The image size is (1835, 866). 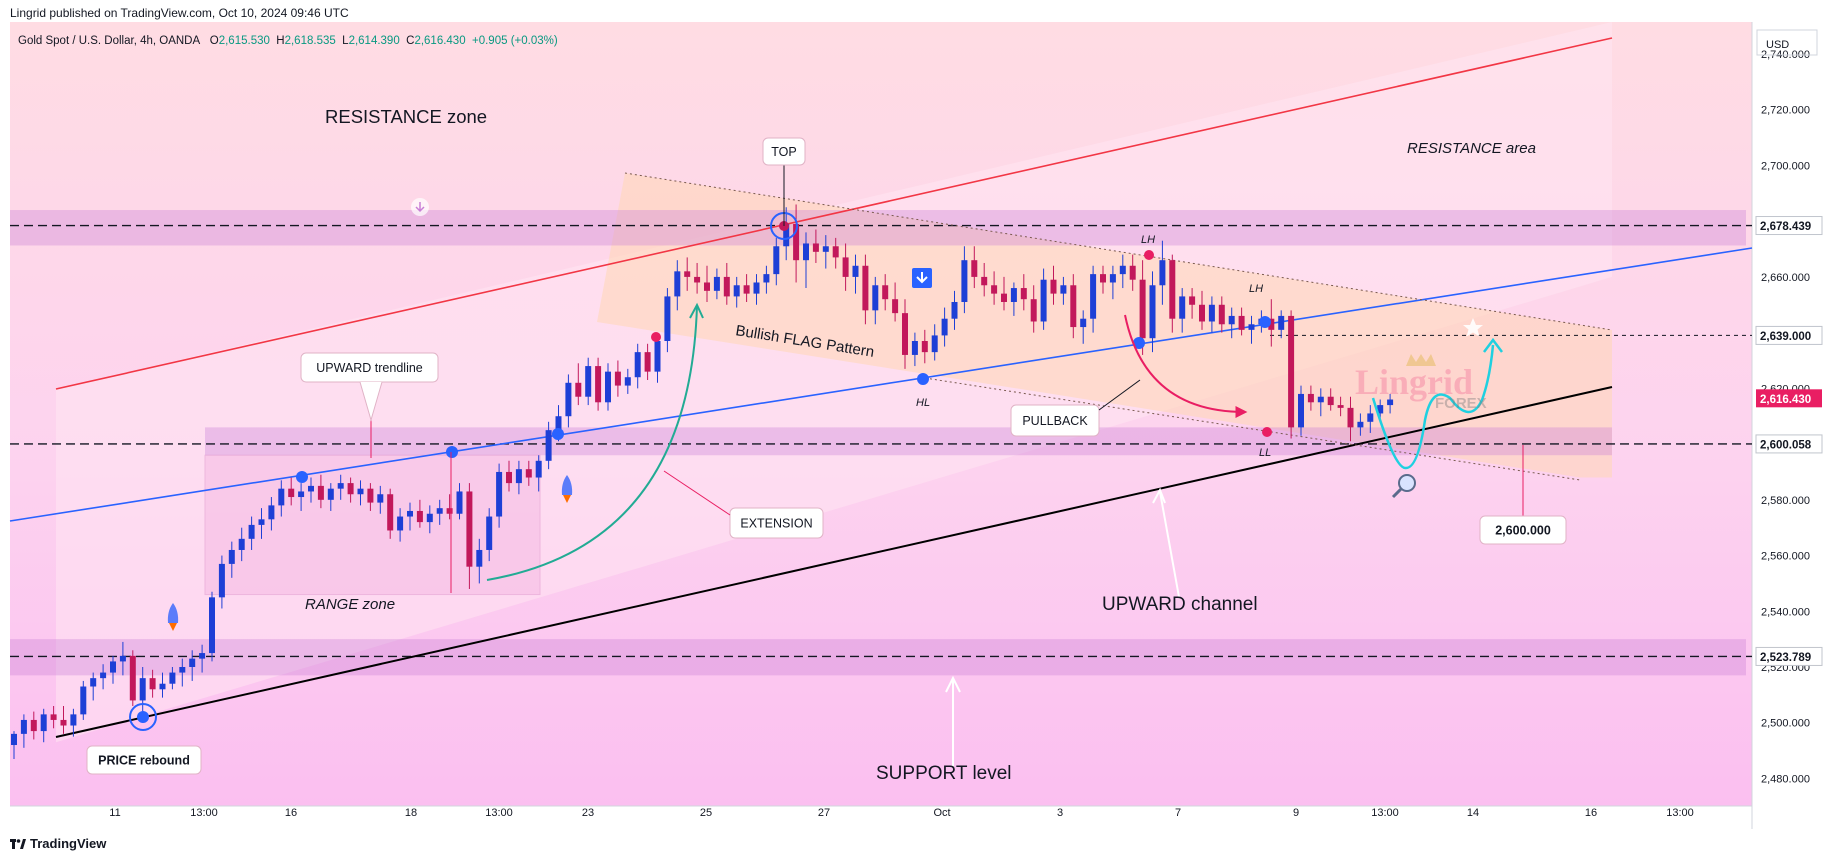 What do you see at coordinates (1785, 658) in the screenshot?
I see `price-label: 2,523.789` at bounding box center [1785, 658].